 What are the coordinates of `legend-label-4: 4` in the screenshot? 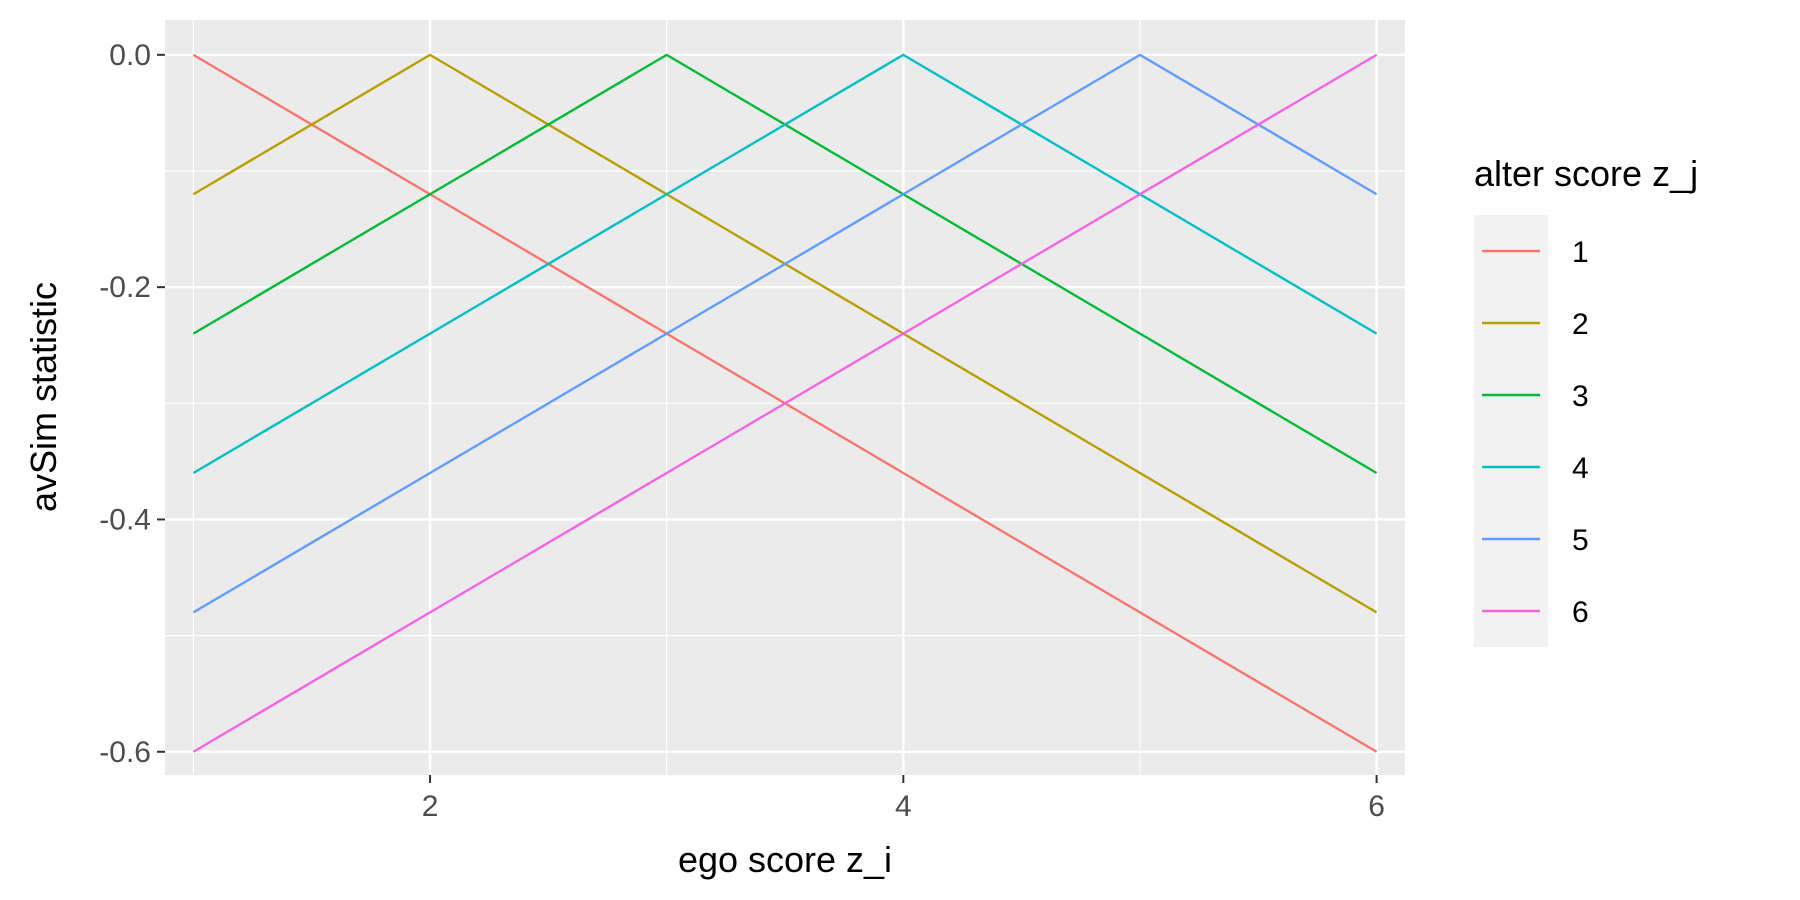 It's located at (1580, 468).